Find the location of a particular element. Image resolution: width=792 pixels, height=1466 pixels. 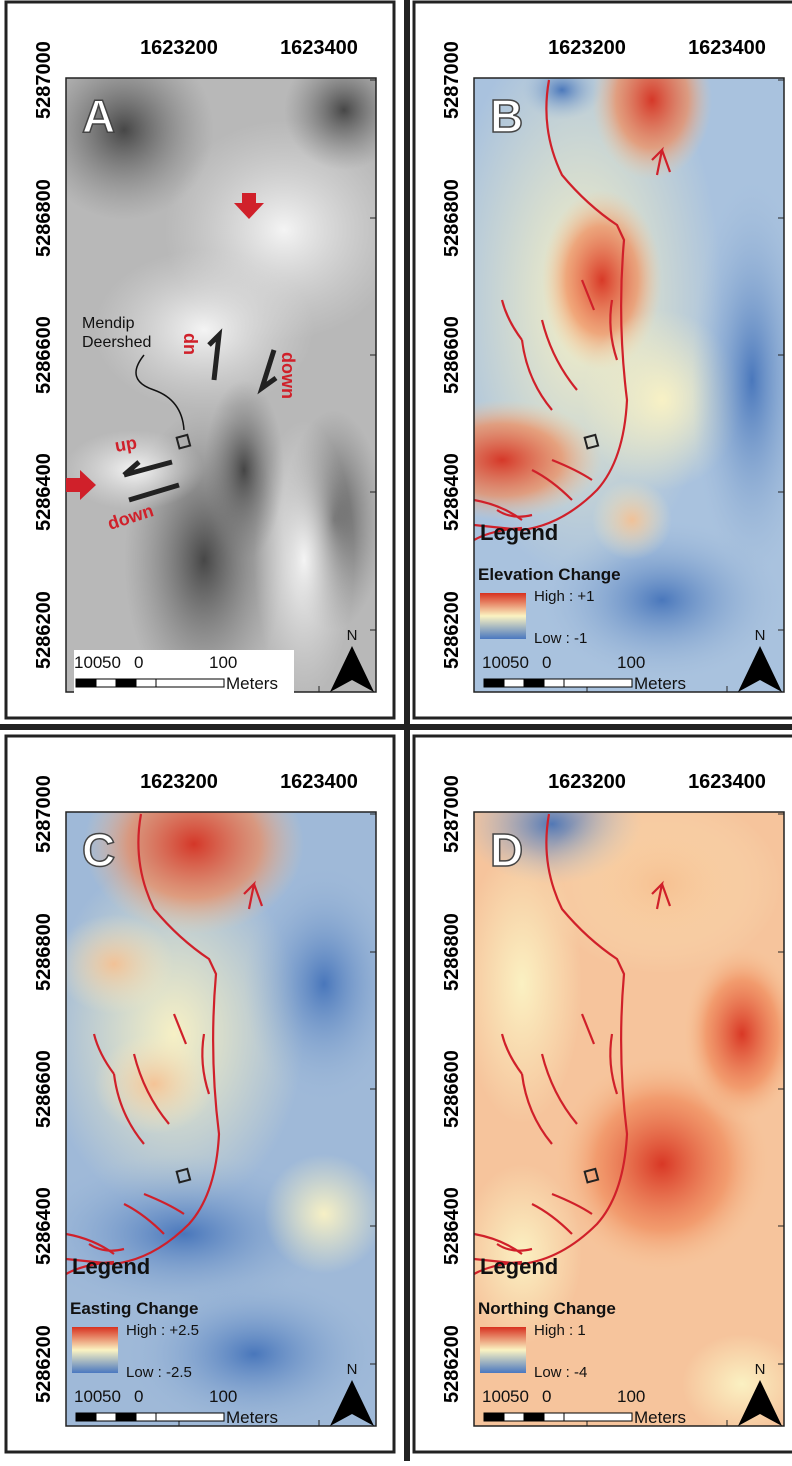

annotation-line: Deershed is located at coordinates (116, 342).